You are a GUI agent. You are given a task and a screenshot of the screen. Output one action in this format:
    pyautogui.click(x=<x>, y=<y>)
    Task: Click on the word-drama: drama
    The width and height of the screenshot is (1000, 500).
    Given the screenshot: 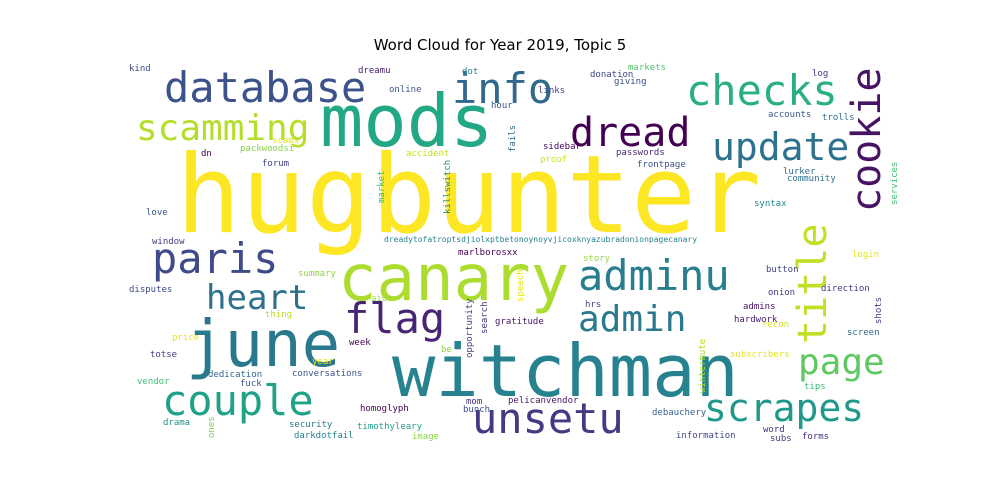 What is the action you would take?
    pyautogui.click(x=176, y=423)
    